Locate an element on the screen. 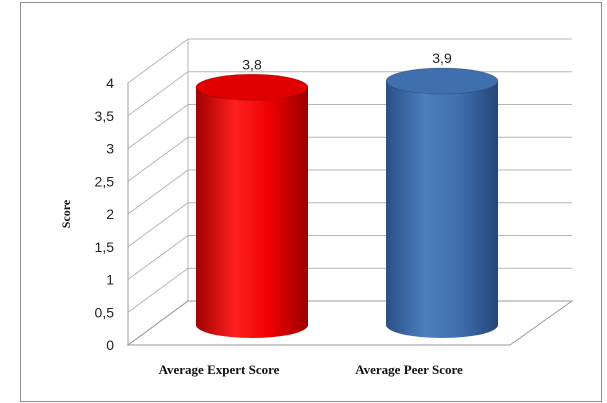  x-category-label: Average Peer Score is located at coordinates (409, 369).